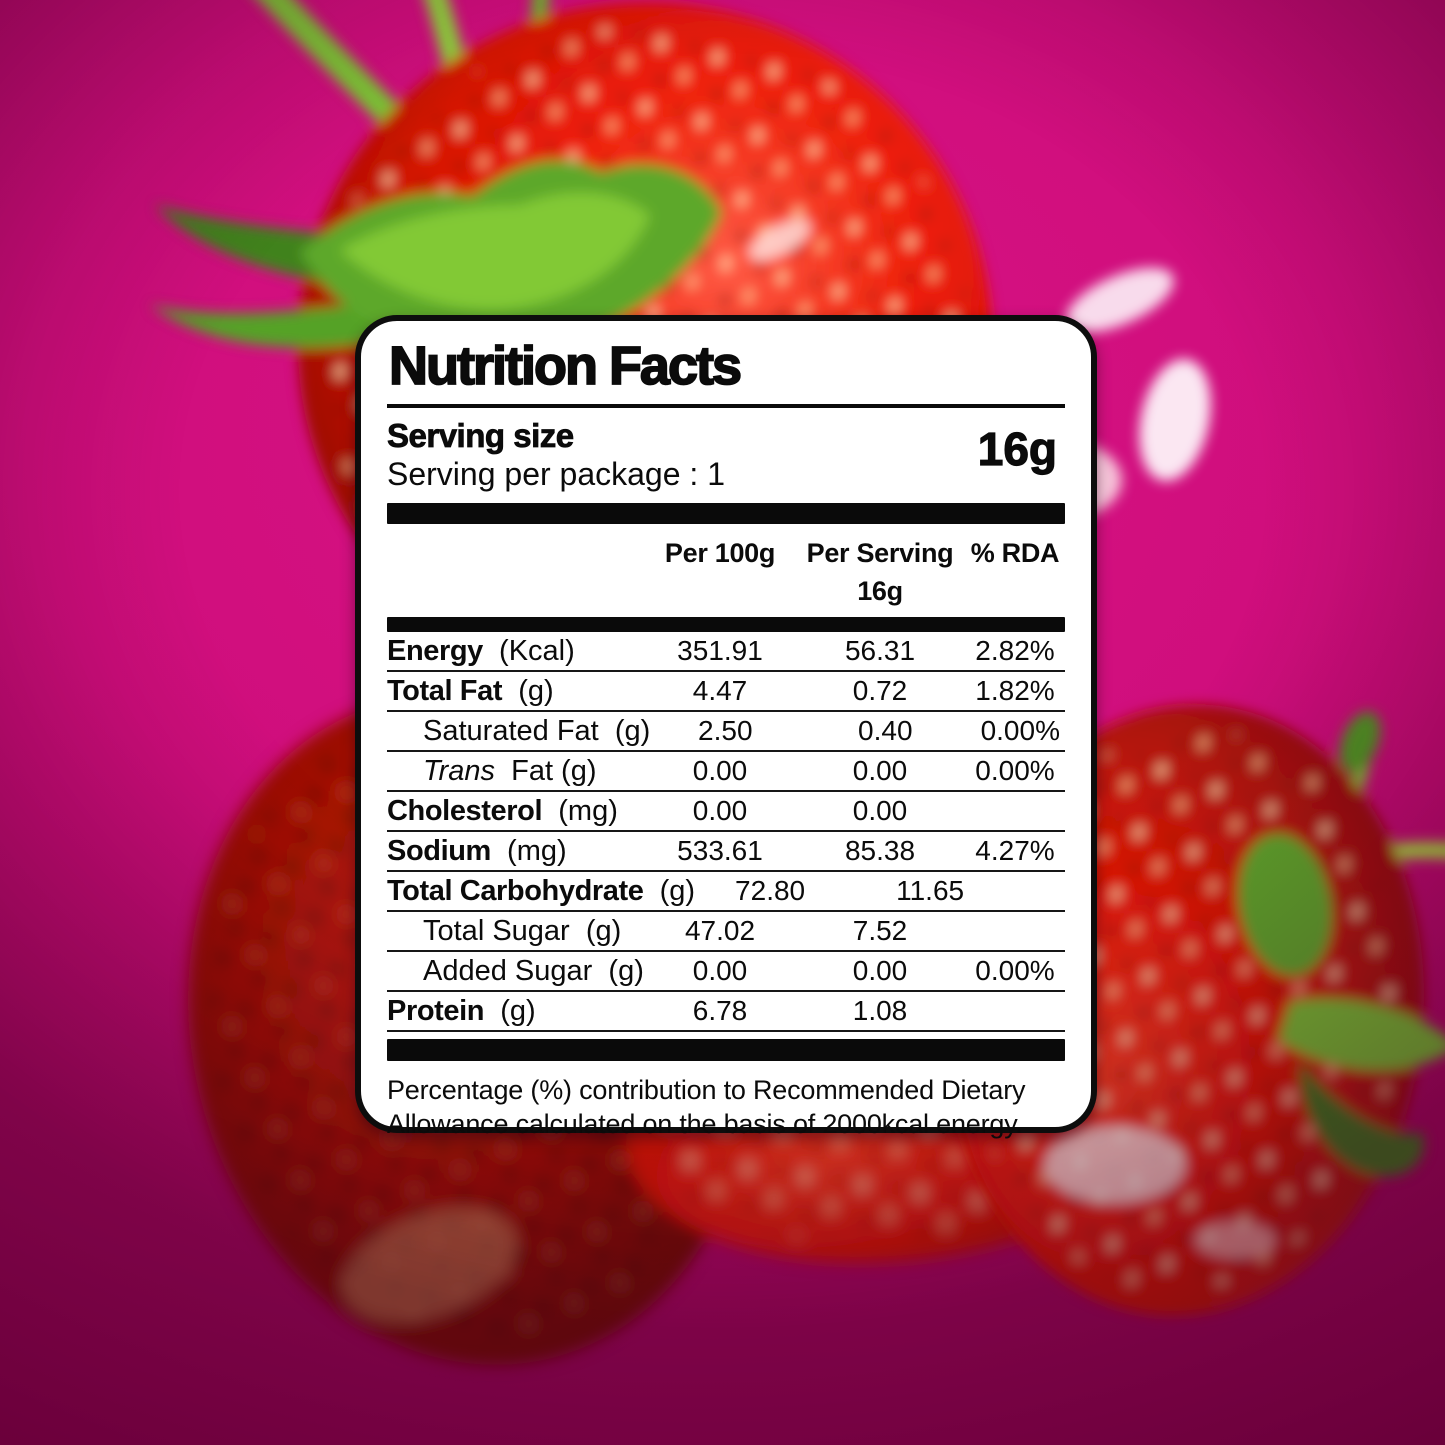 Image resolution: width=1445 pixels, height=1445 pixels. What do you see at coordinates (720, 650) in the screenshot?
I see `value-per-100g: 351.91` at bounding box center [720, 650].